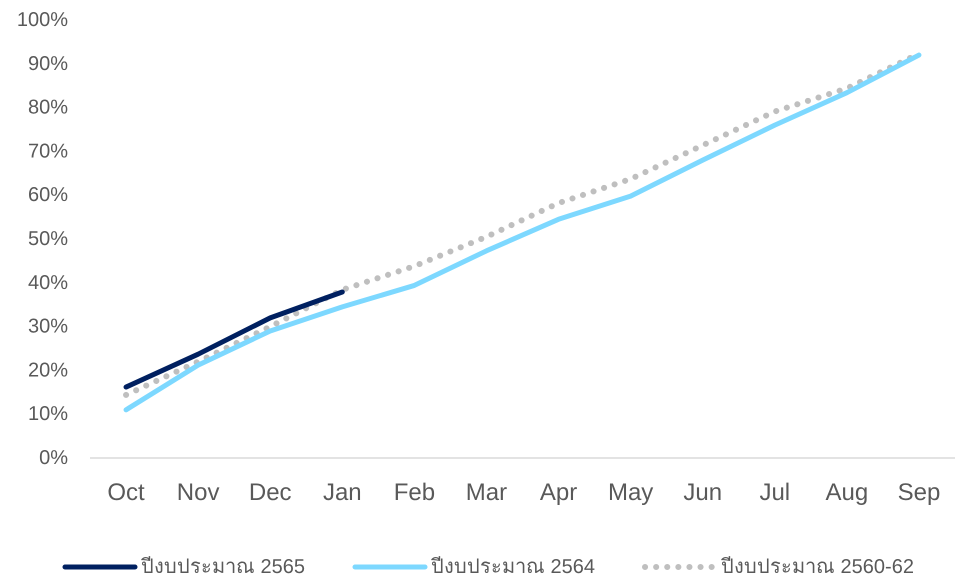 This screenshot has height=580, width=957. Describe the element at coordinates (223, 567) in the screenshot. I see `legend-label: ปีงบประมาณ 2565` at that location.